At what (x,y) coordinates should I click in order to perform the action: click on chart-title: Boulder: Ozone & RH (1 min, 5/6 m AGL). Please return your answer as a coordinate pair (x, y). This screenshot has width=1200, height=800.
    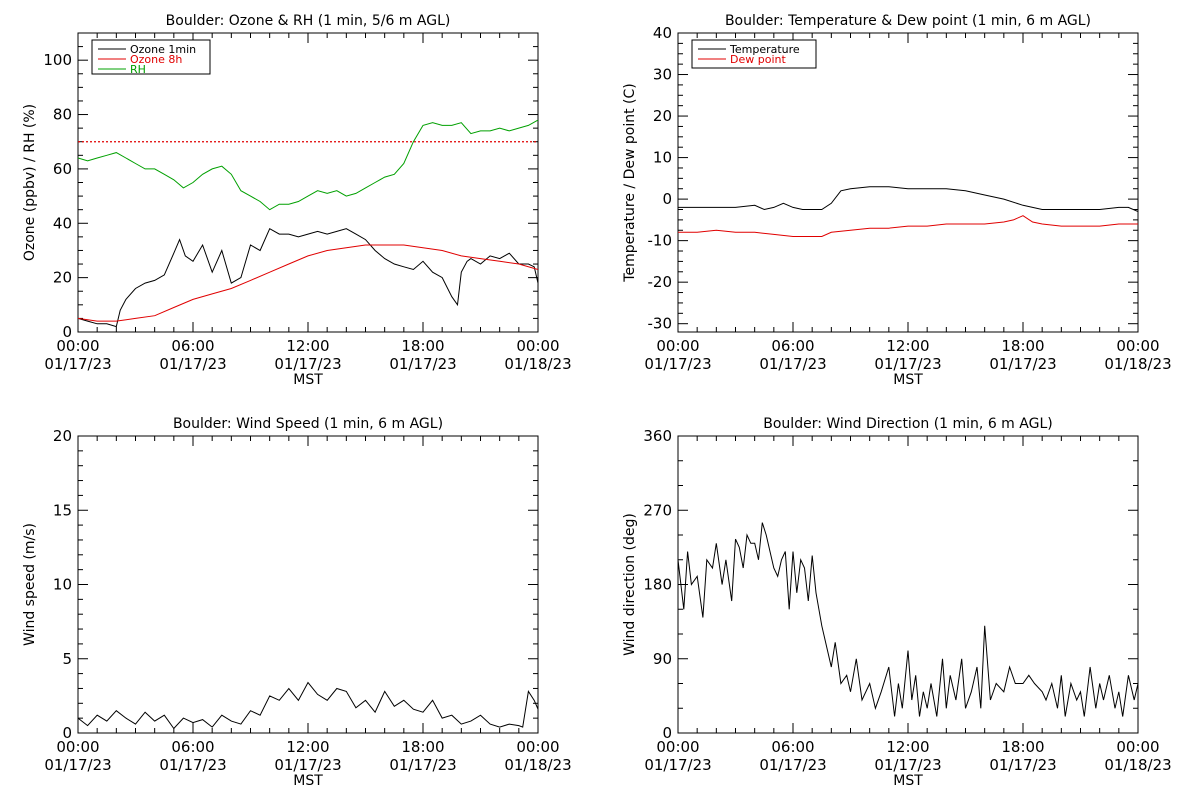
    Looking at the image, I should click on (308, 21).